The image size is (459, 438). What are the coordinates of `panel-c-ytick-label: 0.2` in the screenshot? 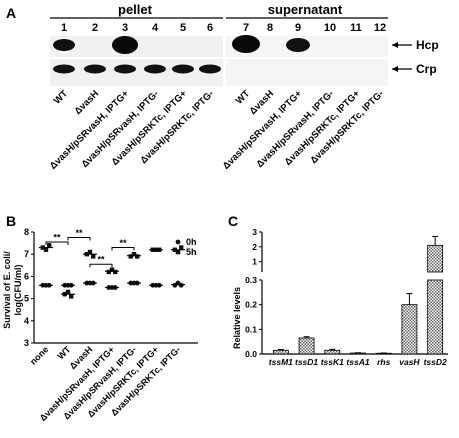 It's located at (251, 305).